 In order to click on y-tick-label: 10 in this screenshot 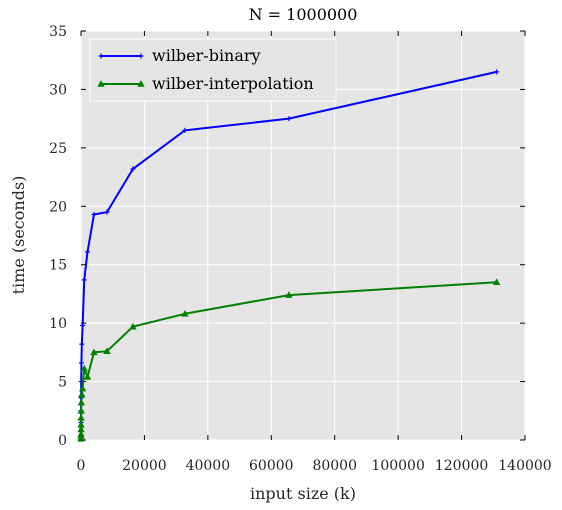, I will do `click(58, 324)`.